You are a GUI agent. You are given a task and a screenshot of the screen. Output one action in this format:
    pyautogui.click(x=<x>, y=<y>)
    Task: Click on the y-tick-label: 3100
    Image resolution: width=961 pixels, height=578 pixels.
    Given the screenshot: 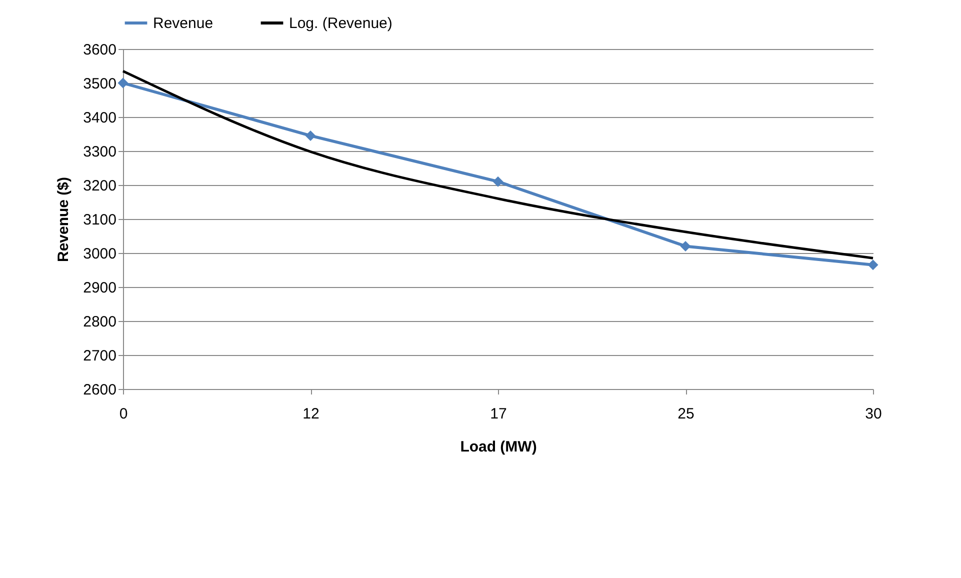 What is the action you would take?
    pyautogui.click(x=99, y=220)
    